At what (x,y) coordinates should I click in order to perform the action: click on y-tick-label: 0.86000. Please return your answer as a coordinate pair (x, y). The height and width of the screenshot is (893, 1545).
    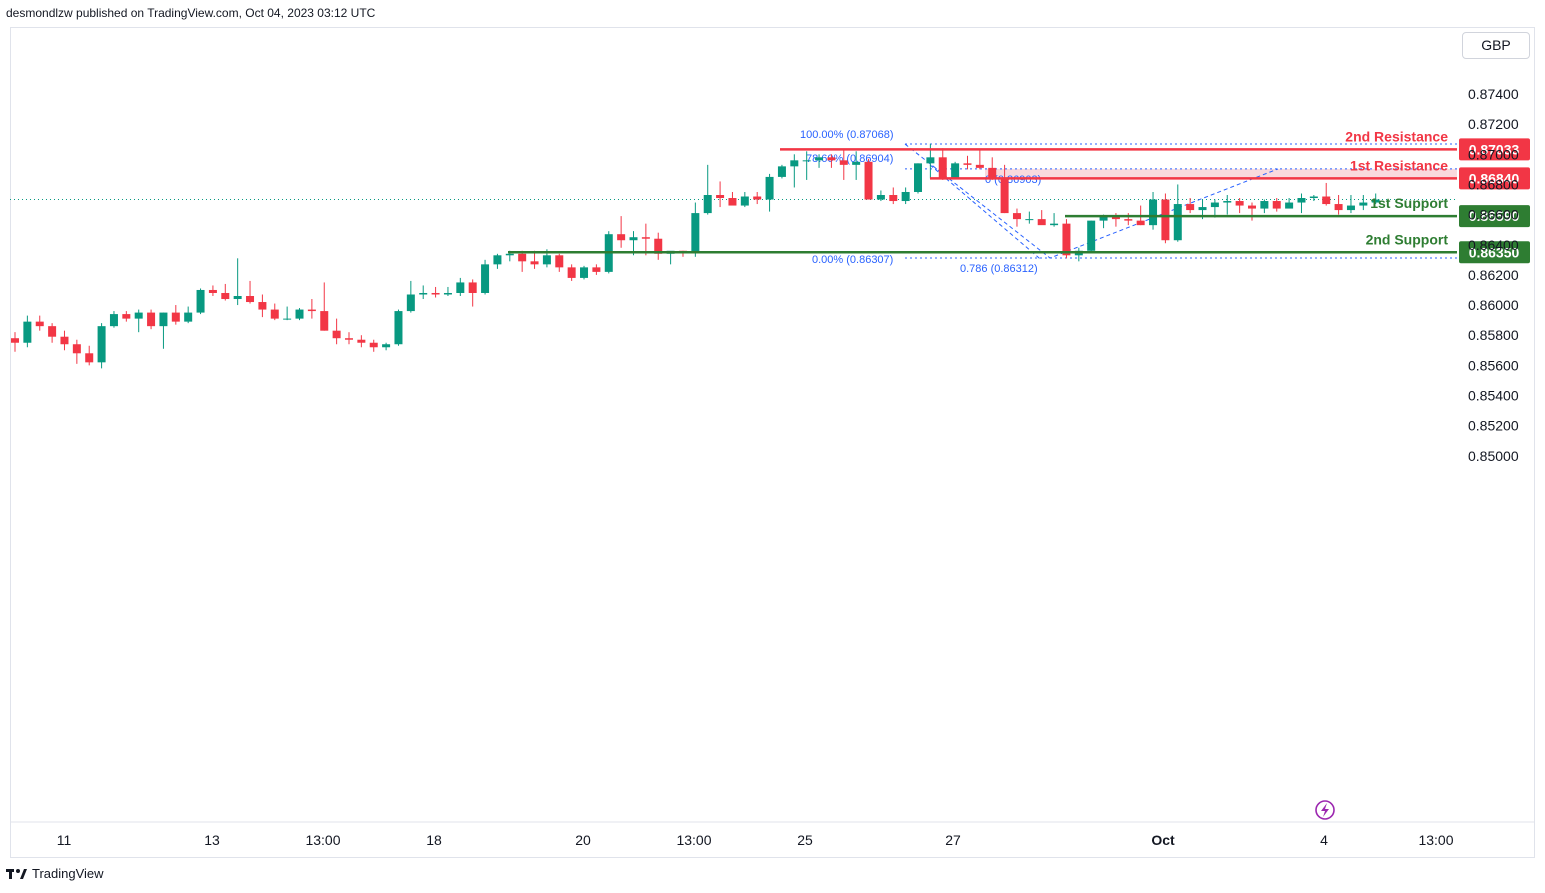
    Looking at the image, I should click on (1493, 305).